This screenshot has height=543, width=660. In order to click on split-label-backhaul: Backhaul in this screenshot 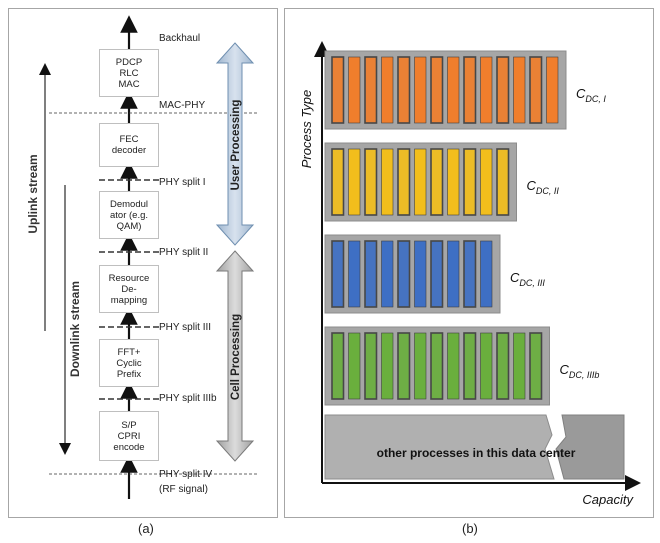, I will do `click(180, 38)`.